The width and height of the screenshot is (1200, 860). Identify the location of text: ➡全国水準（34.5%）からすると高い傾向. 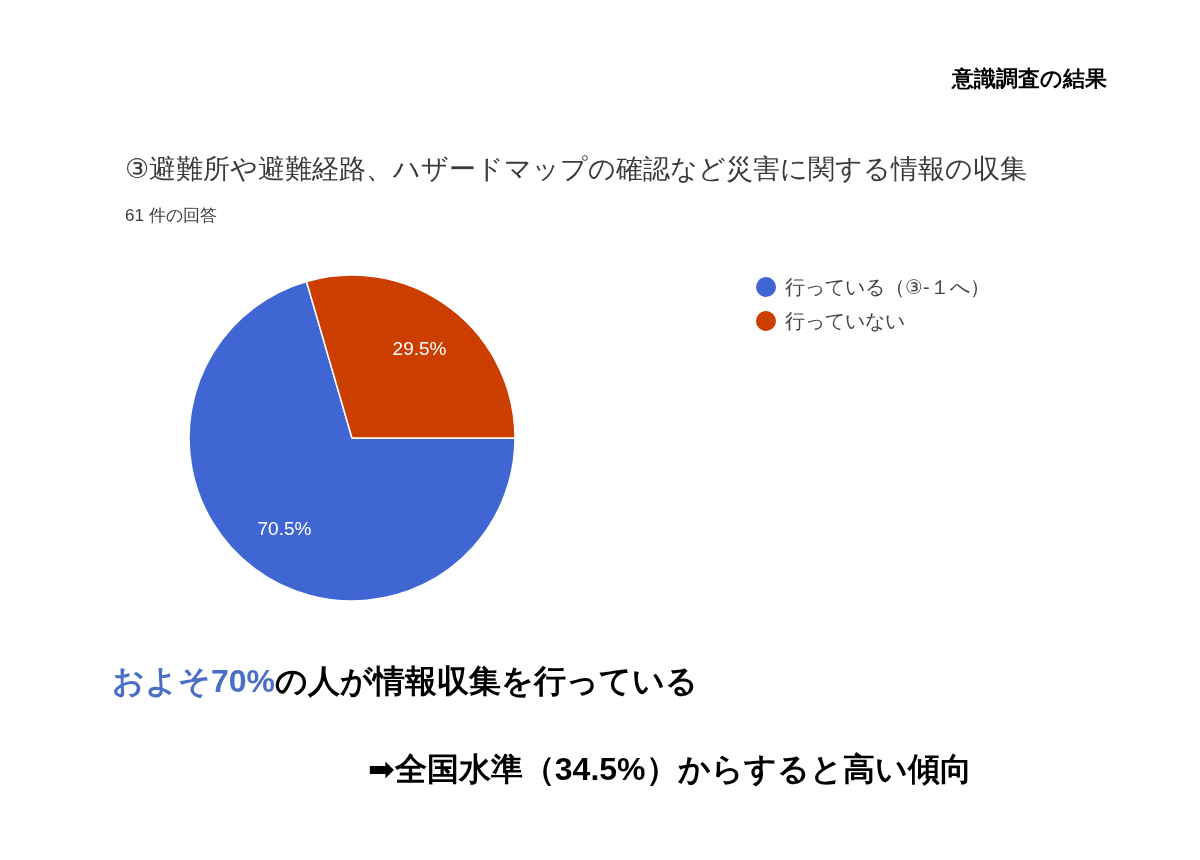
(670, 769).